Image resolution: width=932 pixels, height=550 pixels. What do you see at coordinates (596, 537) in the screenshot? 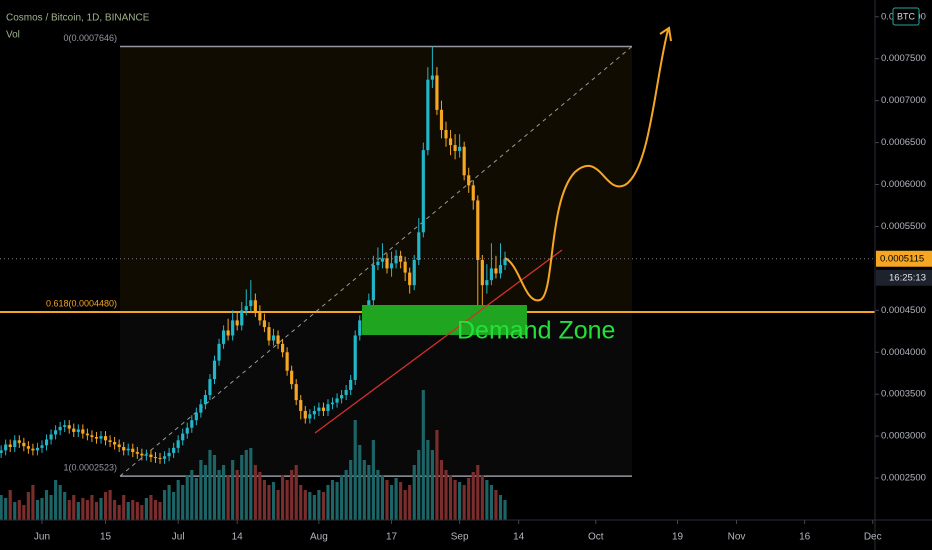
I see `x-tick-label: Oct` at bounding box center [596, 537].